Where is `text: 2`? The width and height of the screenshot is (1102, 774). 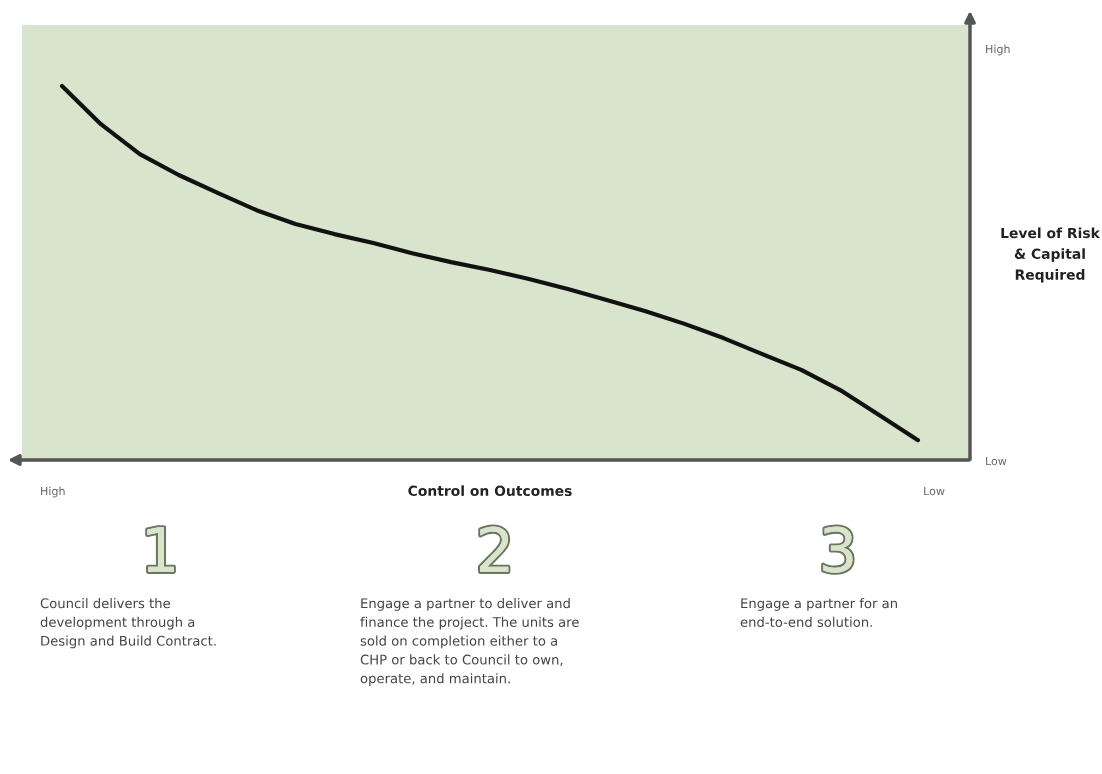 text: 2 is located at coordinates (494, 549).